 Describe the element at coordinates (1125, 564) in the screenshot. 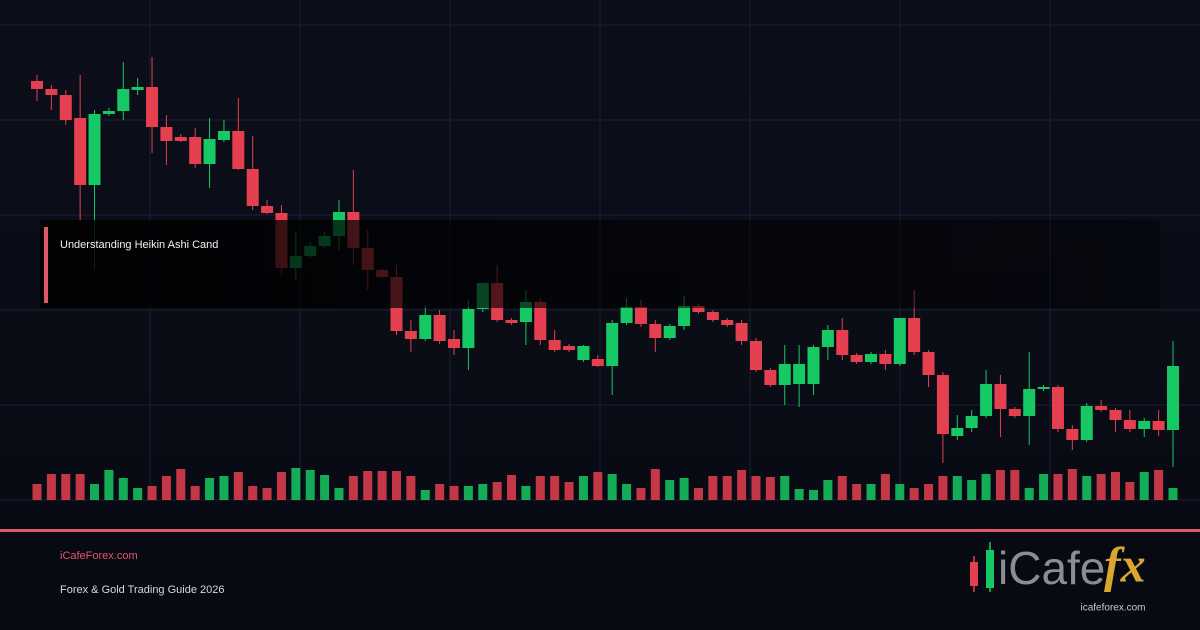

I see `logo-accent: fx` at that location.